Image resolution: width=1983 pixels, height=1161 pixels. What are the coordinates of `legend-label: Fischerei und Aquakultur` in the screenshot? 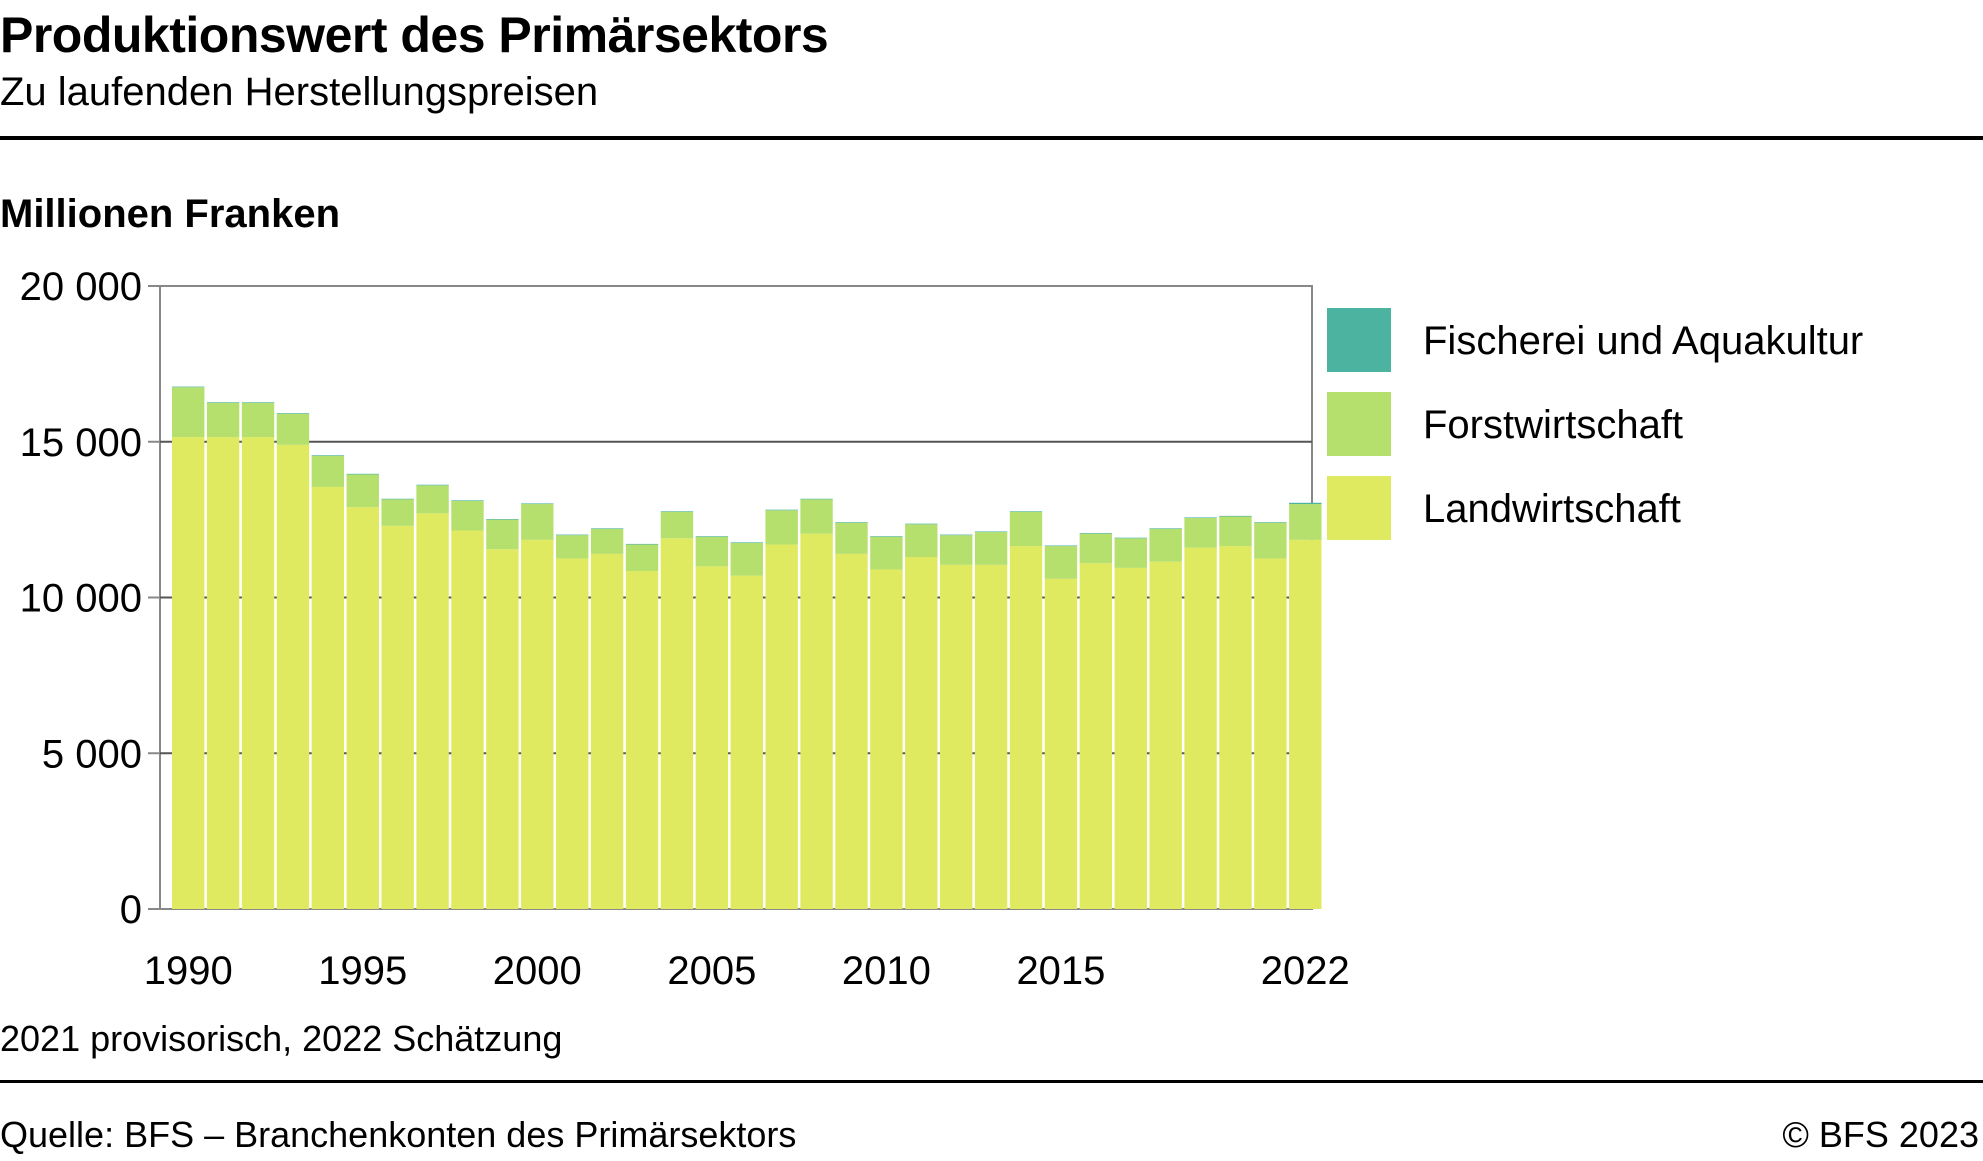 It's located at (1643, 341).